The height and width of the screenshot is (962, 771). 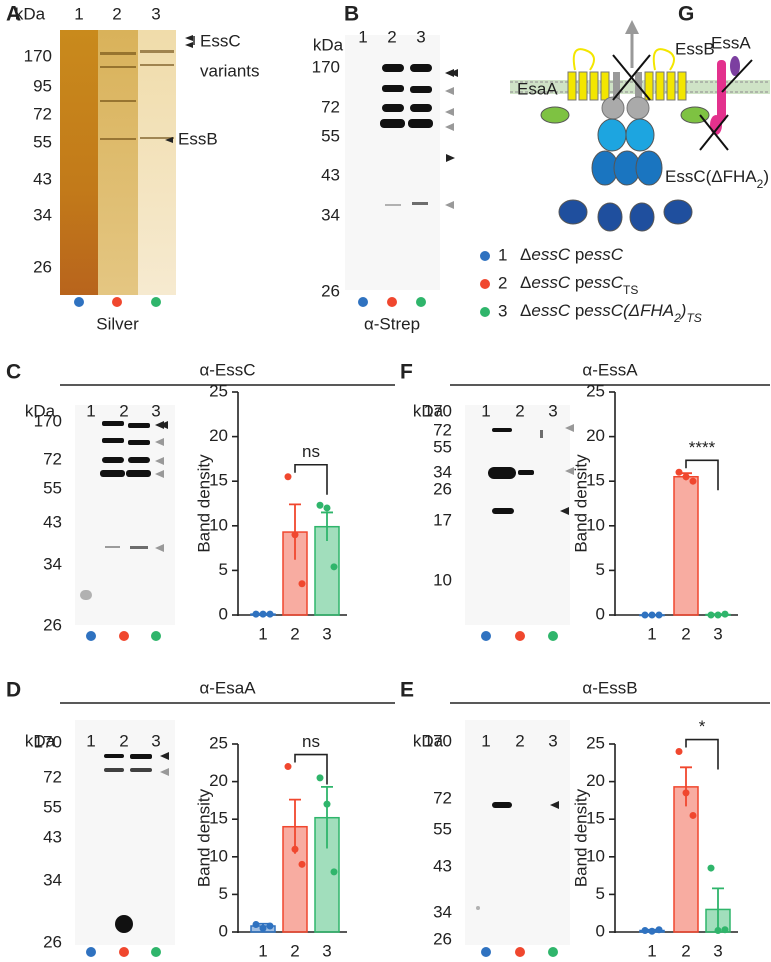 What do you see at coordinates (610, 369) in the screenshot?
I see `chart-title: α-EssA` at bounding box center [610, 369].